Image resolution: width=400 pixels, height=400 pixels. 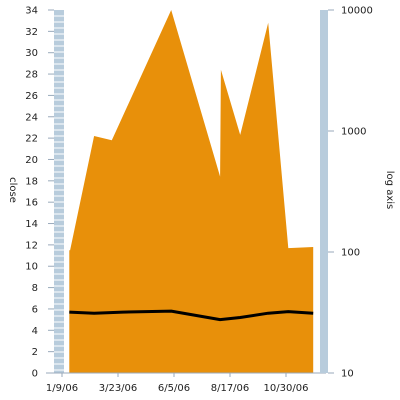 What do you see at coordinates (35, 352) in the screenshot?
I see `y-tick-label: 2` at bounding box center [35, 352].